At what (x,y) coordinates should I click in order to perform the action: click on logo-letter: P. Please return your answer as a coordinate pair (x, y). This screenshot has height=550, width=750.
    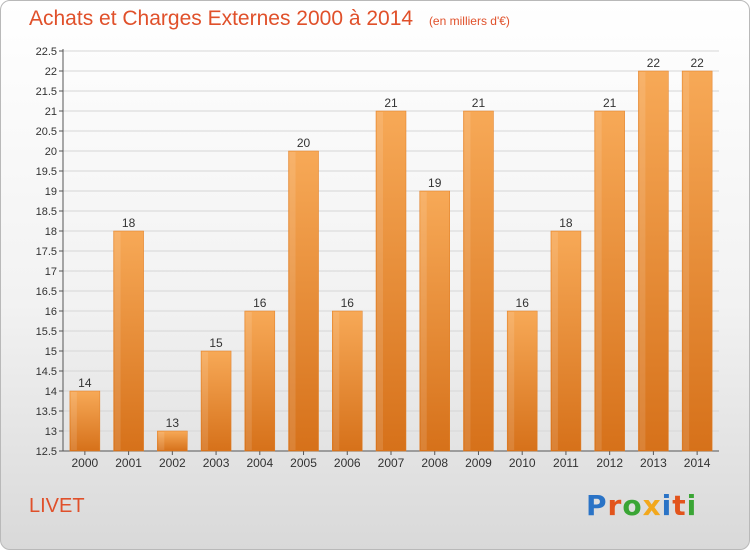
    Looking at the image, I should click on (597, 505).